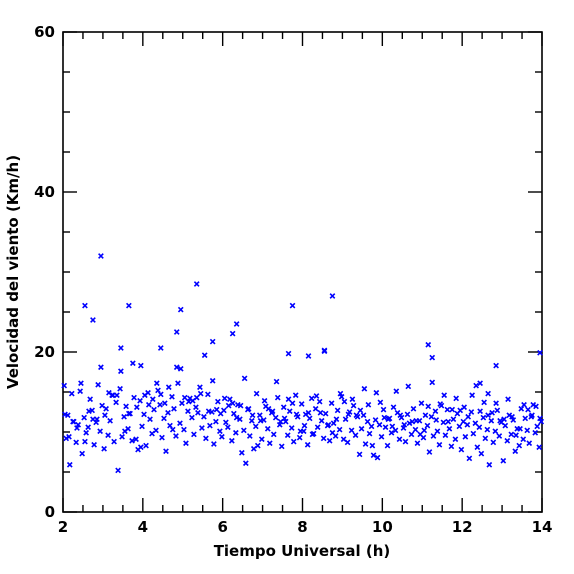 This screenshot has width=574, height=574. I want to click on y-tick-label: 20, so click(44, 352).